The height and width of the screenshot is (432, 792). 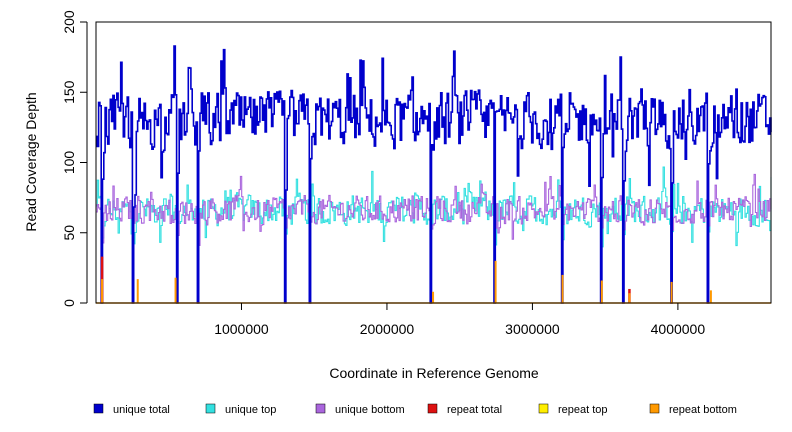 I want to click on legend-item-unique-bottom: unique bottom, so click(x=360, y=409).